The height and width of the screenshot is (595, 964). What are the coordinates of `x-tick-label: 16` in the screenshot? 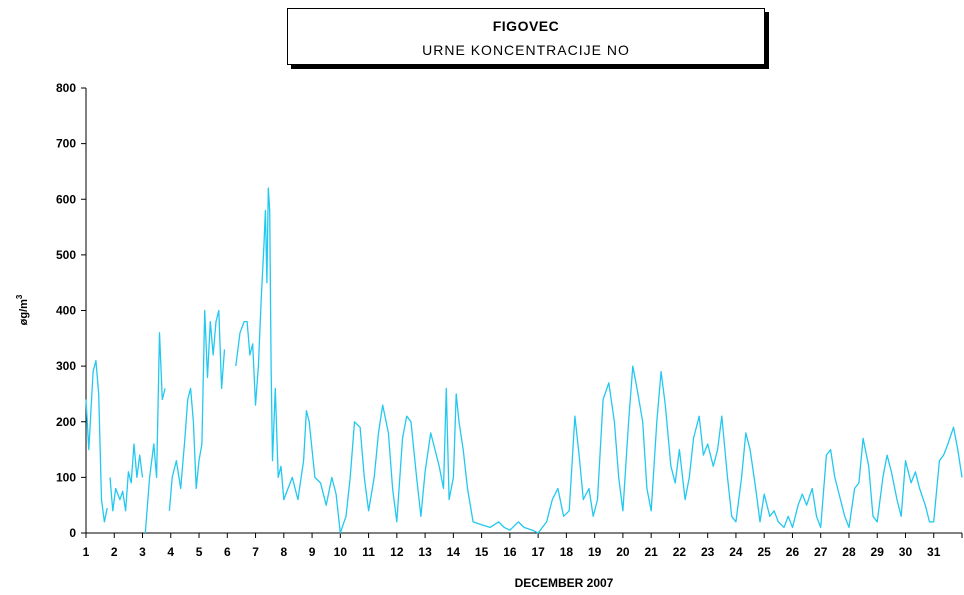 It's located at (510, 552).